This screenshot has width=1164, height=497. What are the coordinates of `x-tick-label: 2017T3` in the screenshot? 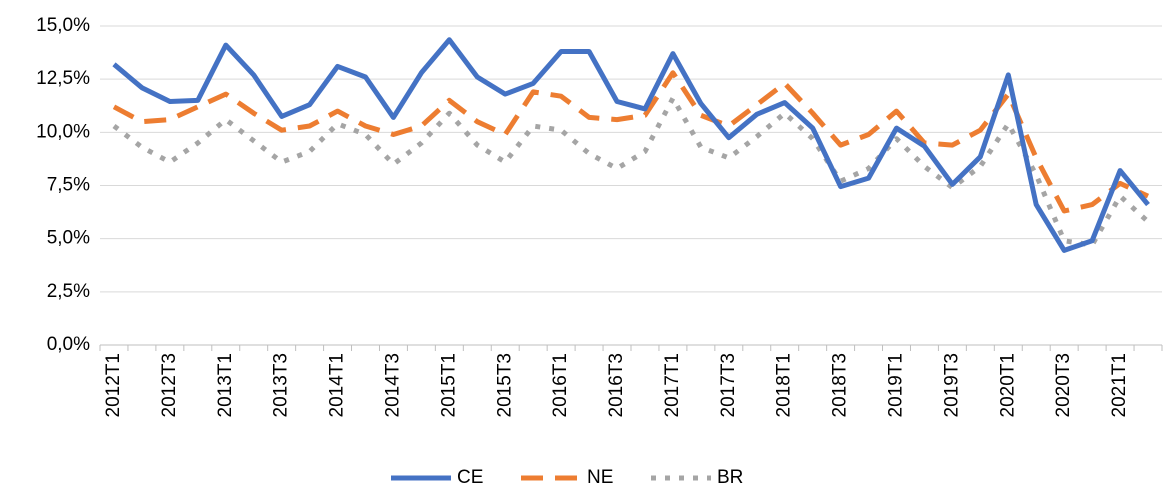 It's located at (728, 385).